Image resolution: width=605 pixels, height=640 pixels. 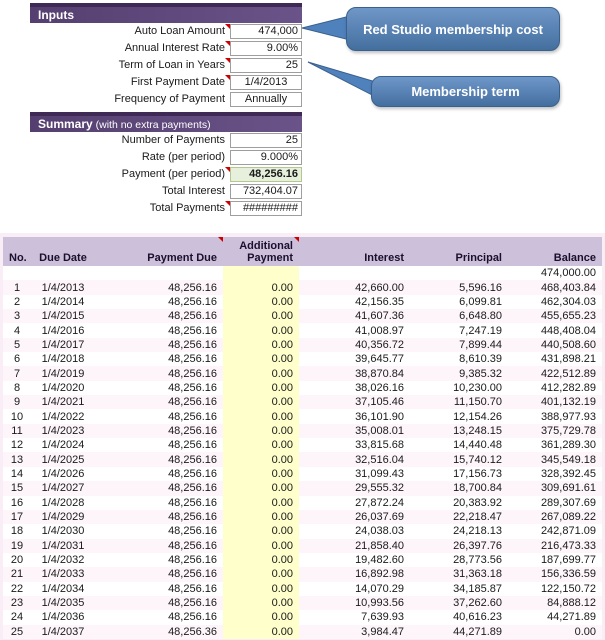 What do you see at coordinates (379, 488) in the screenshot?
I see `cell: 29,555.32` at bounding box center [379, 488].